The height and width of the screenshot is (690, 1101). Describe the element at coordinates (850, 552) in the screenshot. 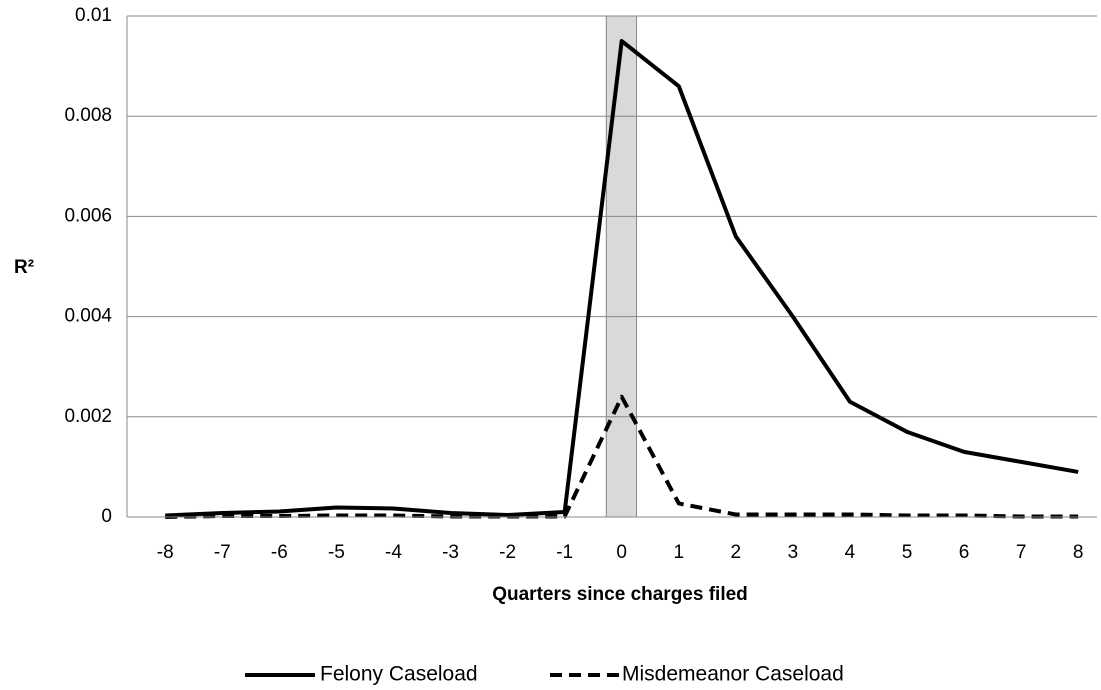

I see `x-tick-label: 4` at that location.